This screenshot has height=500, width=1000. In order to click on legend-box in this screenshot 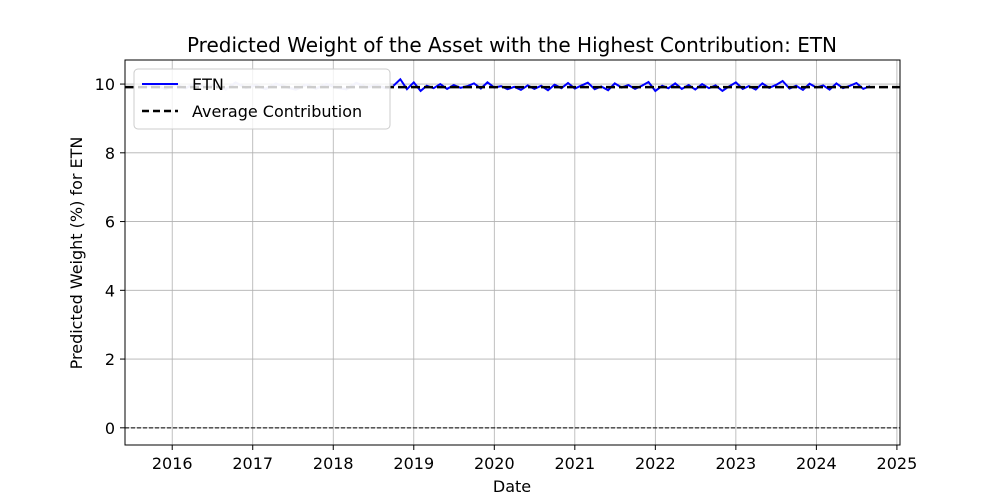, I will do `click(262, 99)`.